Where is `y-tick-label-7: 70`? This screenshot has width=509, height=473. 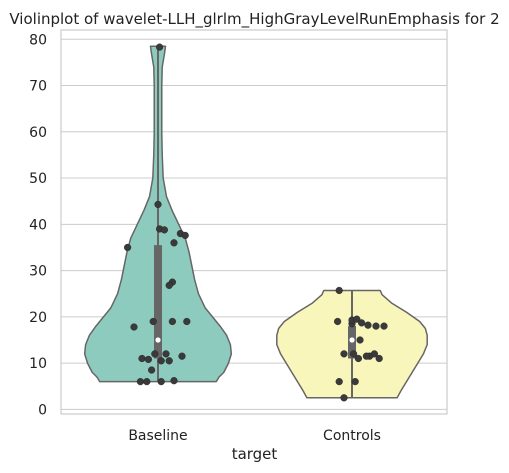
y-tick-label-7: 70 is located at coordinates (38, 87).